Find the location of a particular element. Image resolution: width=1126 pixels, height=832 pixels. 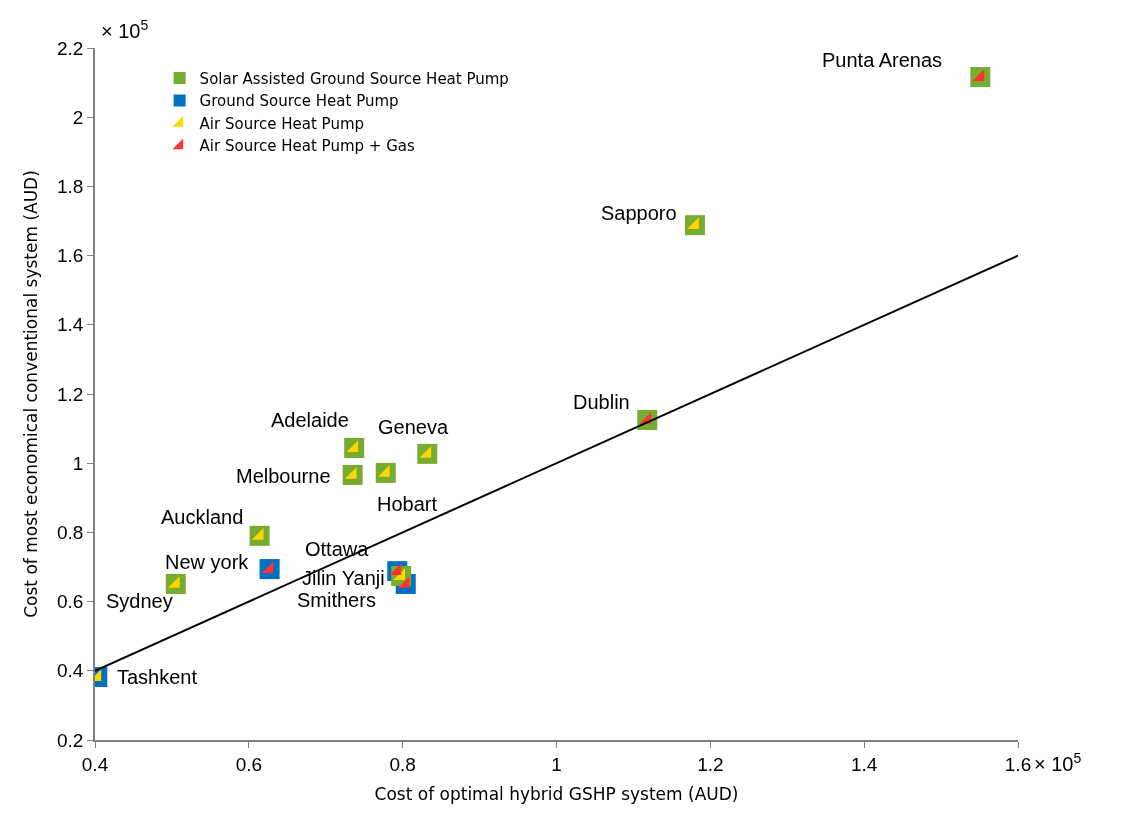

x-tick-label: 1.6 is located at coordinates (1018, 764).